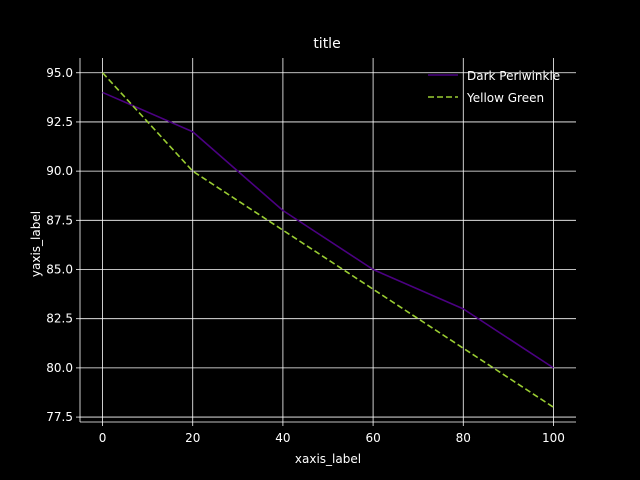 The width and height of the screenshot is (640, 480). What do you see at coordinates (59, 73) in the screenshot?
I see `y-tick-label: 95.0` at bounding box center [59, 73].